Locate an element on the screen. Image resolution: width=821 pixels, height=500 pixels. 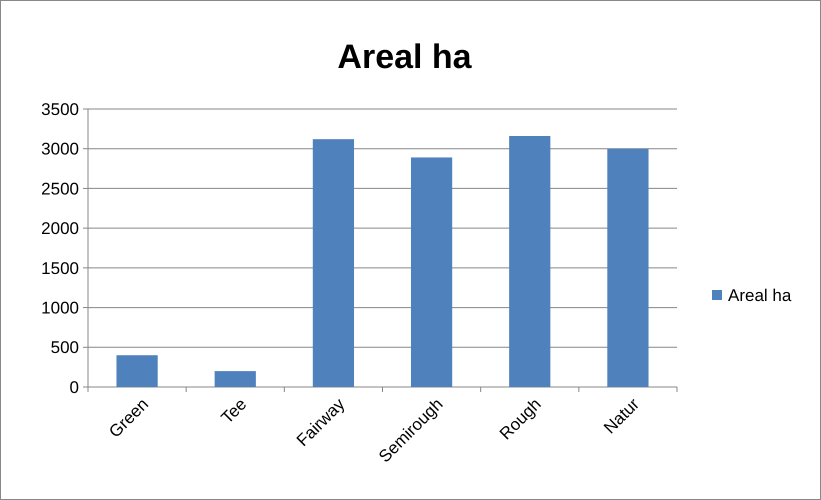
chart-title: Areal ha is located at coordinates (405, 57).